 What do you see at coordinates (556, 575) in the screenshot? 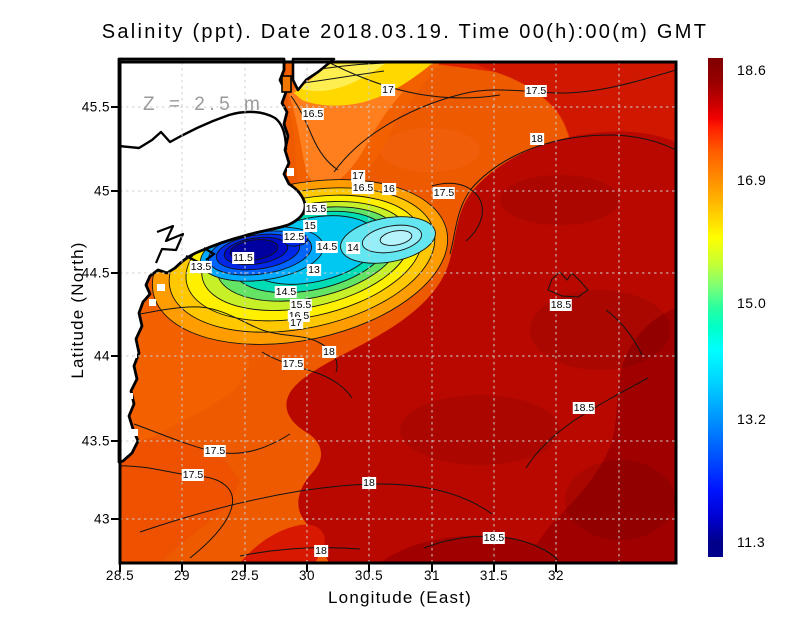
I see `longitude-tick-label: 32` at bounding box center [556, 575].